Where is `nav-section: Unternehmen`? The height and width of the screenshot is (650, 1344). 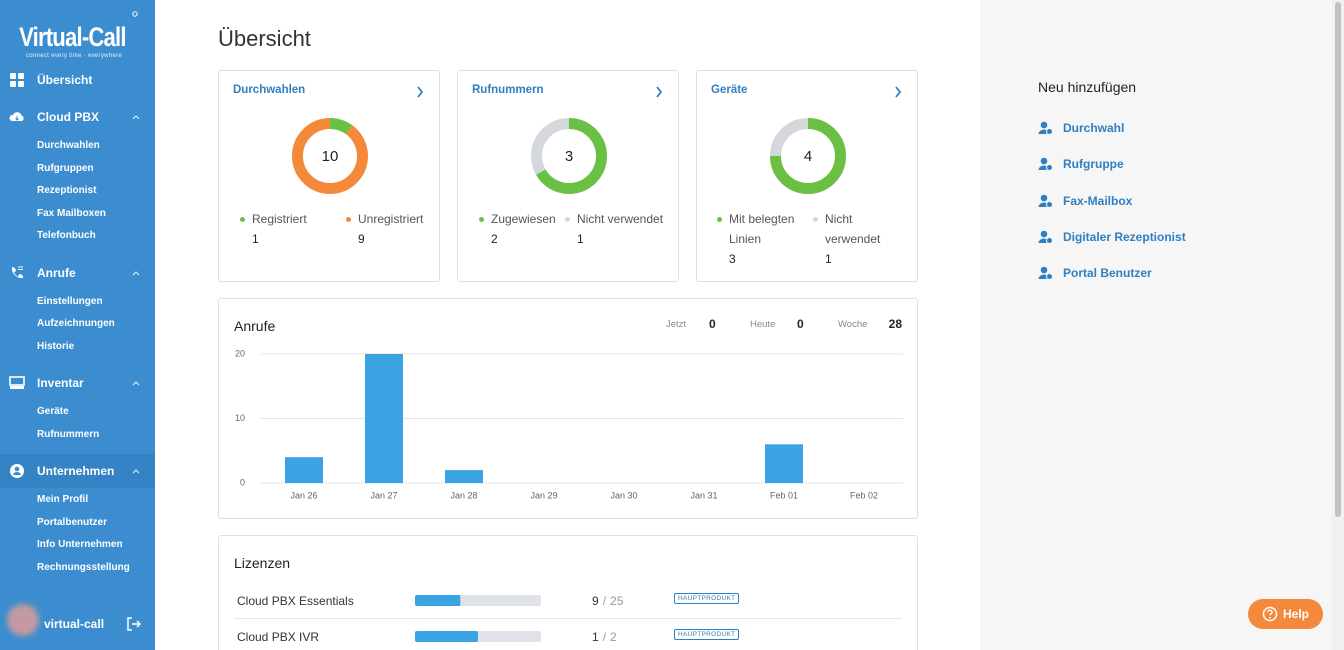 nav-section: Unternehmen is located at coordinates (77, 471).